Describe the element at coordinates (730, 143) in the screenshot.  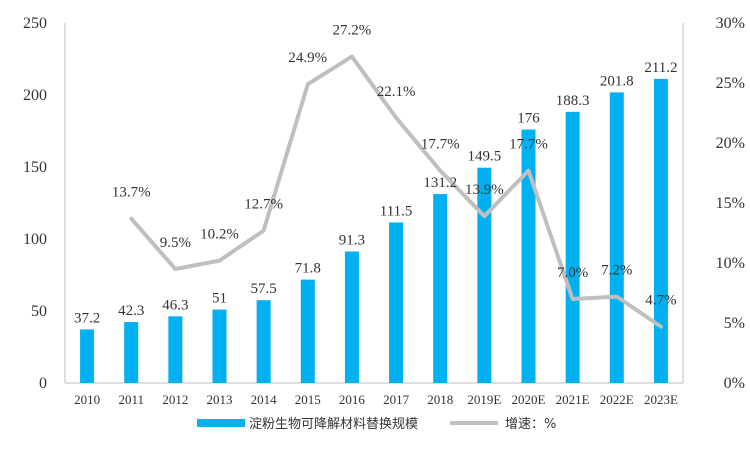
I see `y-right-tick-label: 20%` at that location.